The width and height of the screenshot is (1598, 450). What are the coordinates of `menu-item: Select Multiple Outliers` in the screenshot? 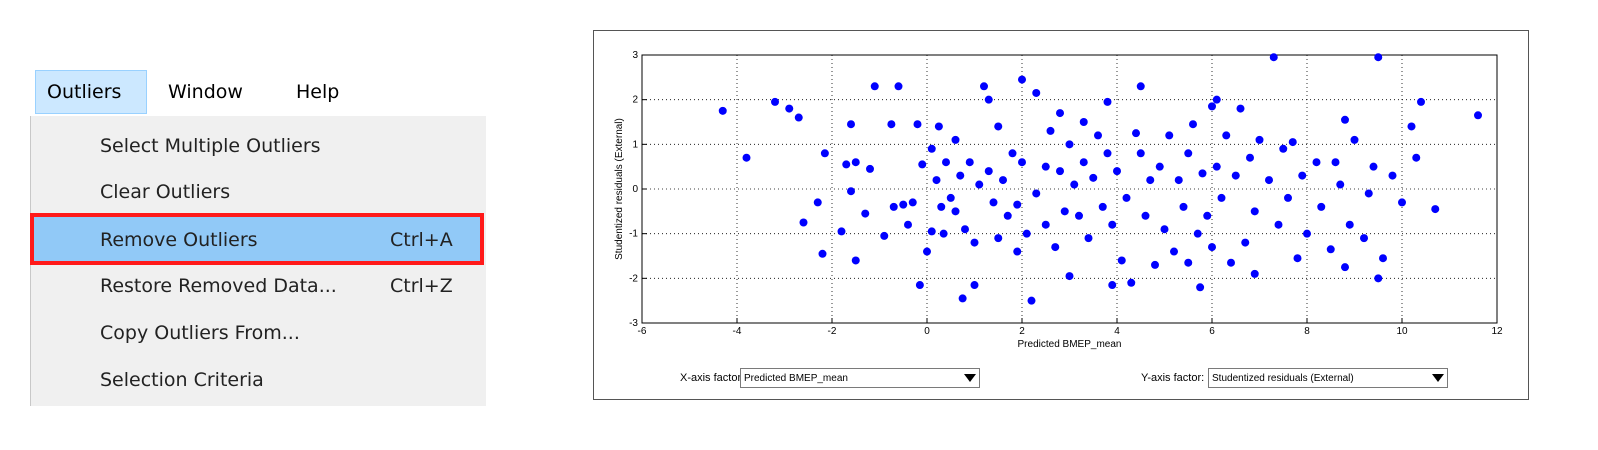 It's located at (210, 146).